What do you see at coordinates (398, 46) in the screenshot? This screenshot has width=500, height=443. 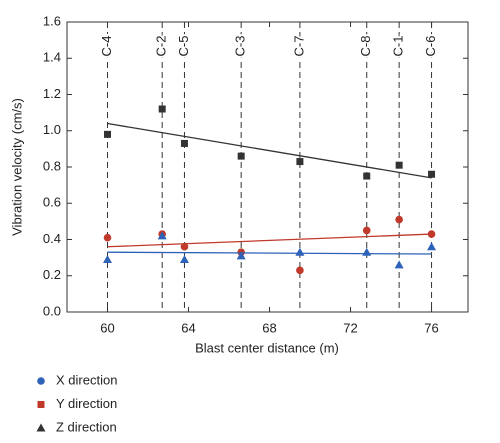 I see `station-label: C-1` at bounding box center [398, 46].